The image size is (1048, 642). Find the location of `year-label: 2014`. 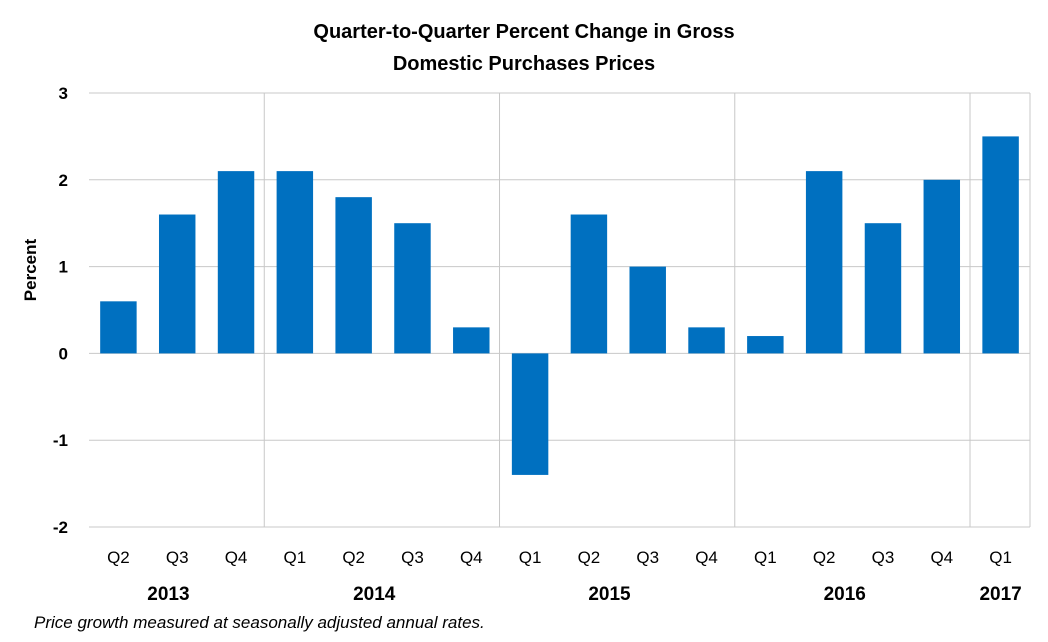

year-label: 2014 is located at coordinates (374, 594).